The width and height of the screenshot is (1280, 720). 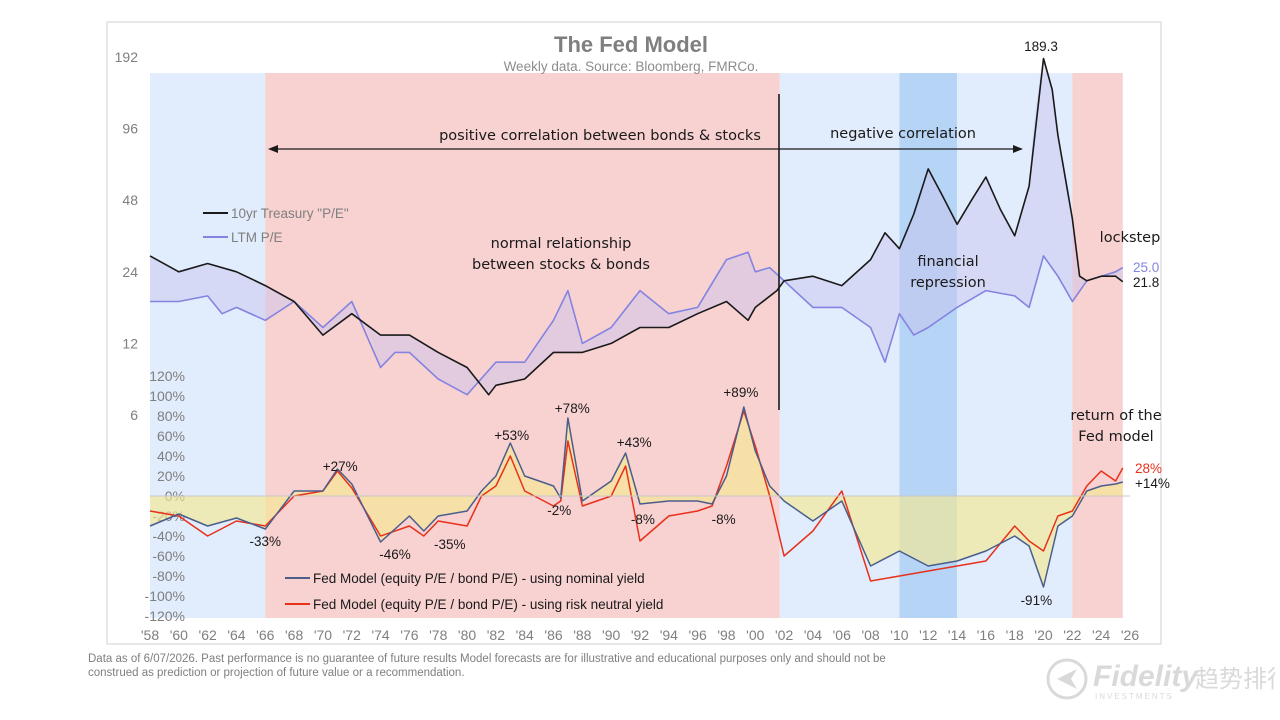 I want to click on svg-text: 趋势排行, so click(x=1235, y=679).